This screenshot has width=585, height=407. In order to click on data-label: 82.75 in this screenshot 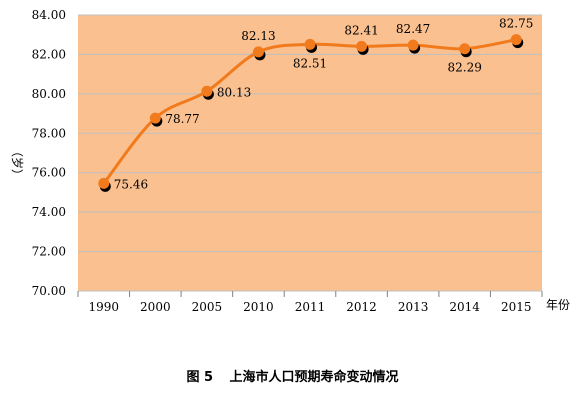, I will do `click(516, 24)`.